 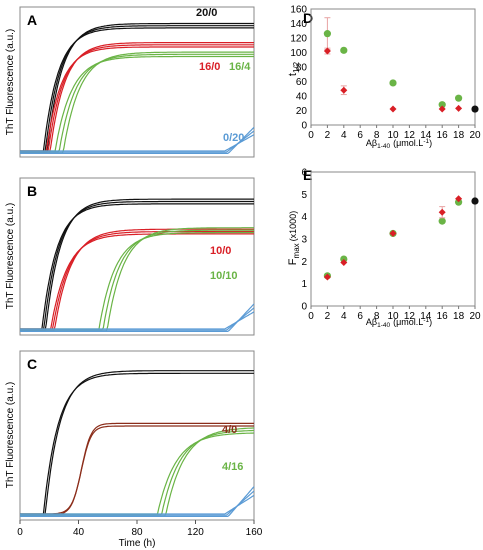 What do you see at coordinates (304, 284) in the screenshot?
I see `y-tick-label: 1` at bounding box center [304, 284].